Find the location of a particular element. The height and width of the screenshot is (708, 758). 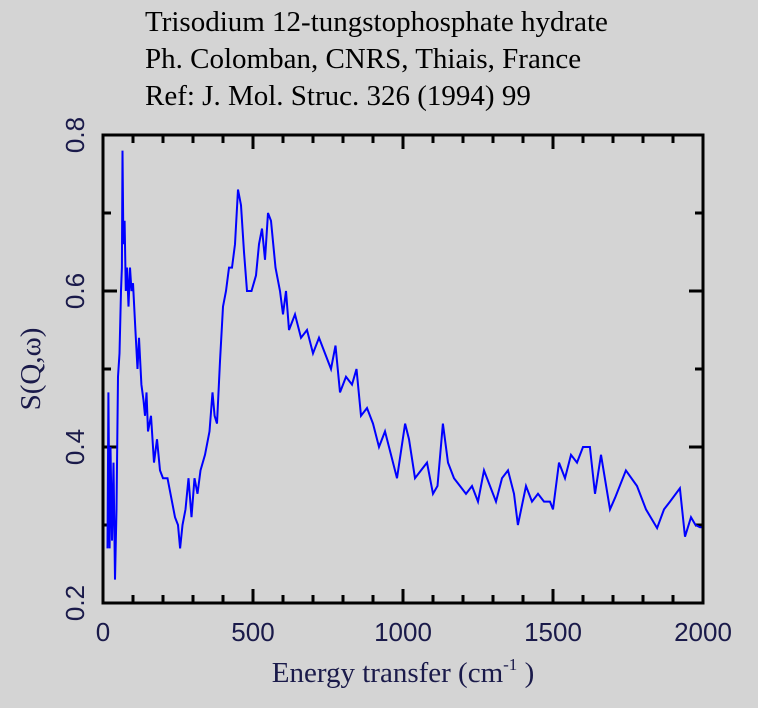

chart-title-line-3: Ref: J. Mol. Struc. 326 (1994) 99 is located at coordinates (338, 96).